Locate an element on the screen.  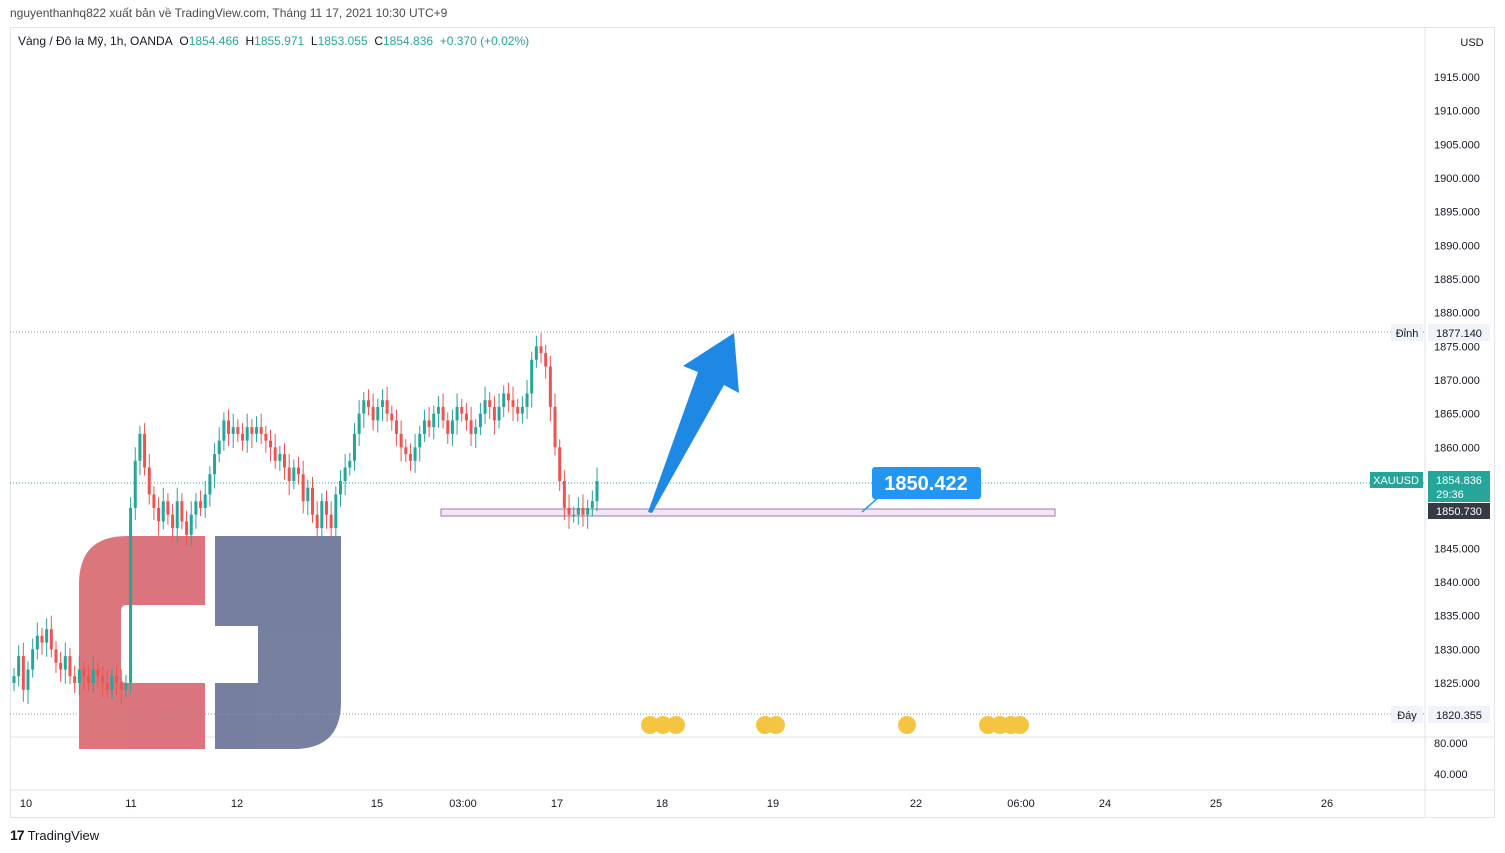
tradingview-footer: 17 TradingView is located at coordinates (54, 835).